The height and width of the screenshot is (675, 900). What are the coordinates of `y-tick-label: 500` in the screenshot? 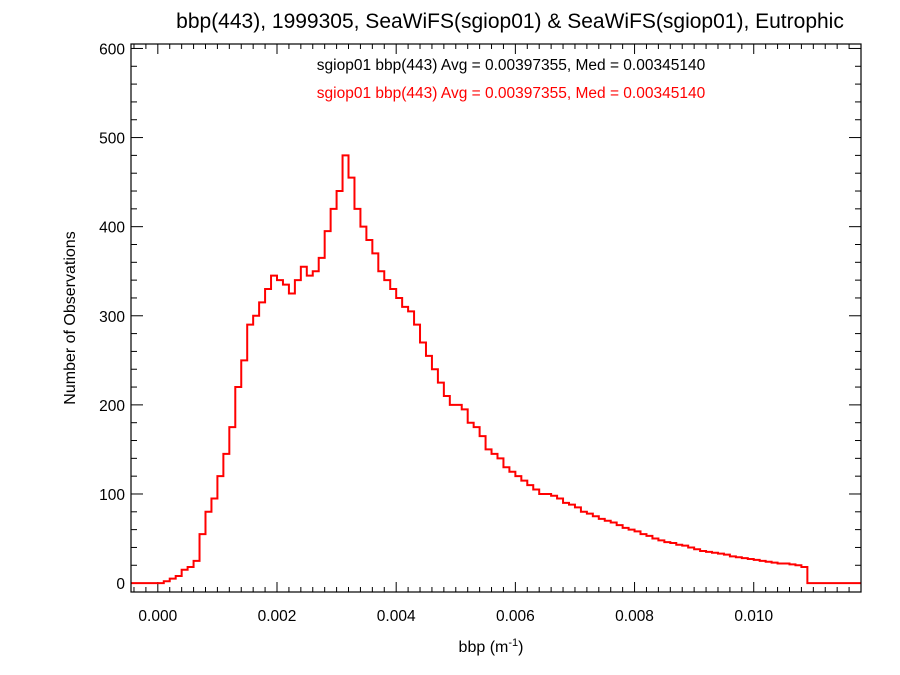 It's located at (112, 139).